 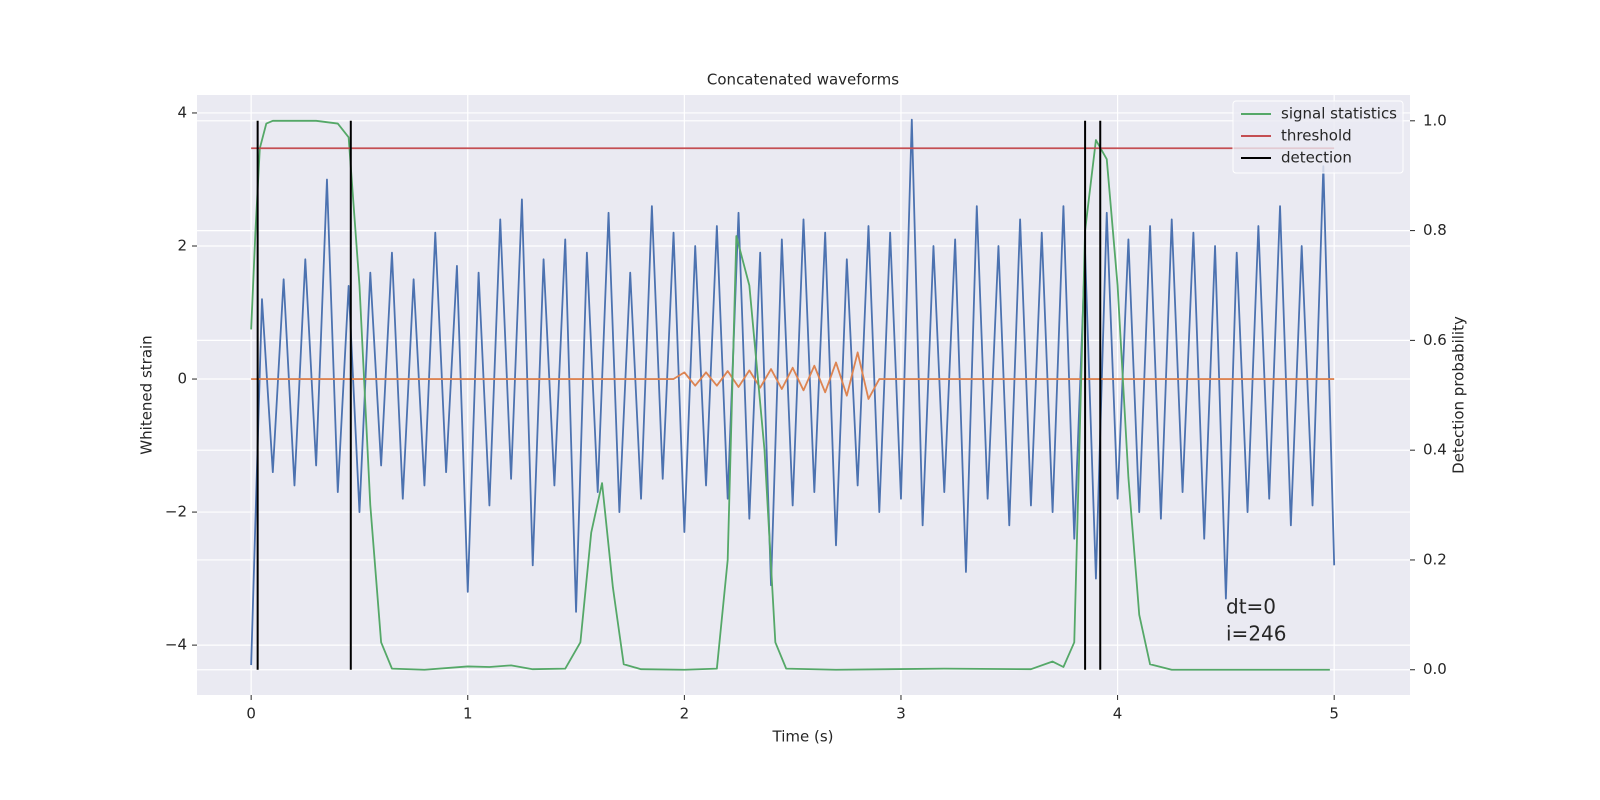 I want to click on y2-tick-label: 0.0, so click(x=1435, y=669).